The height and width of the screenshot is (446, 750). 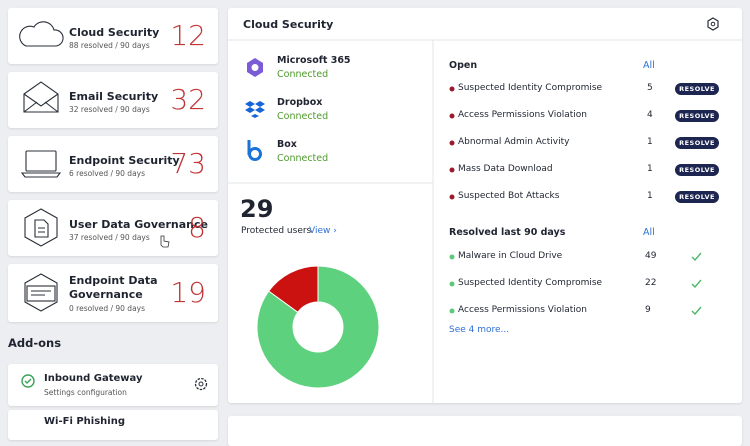 I want to click on doc-icon, so click(x=41, y=228).